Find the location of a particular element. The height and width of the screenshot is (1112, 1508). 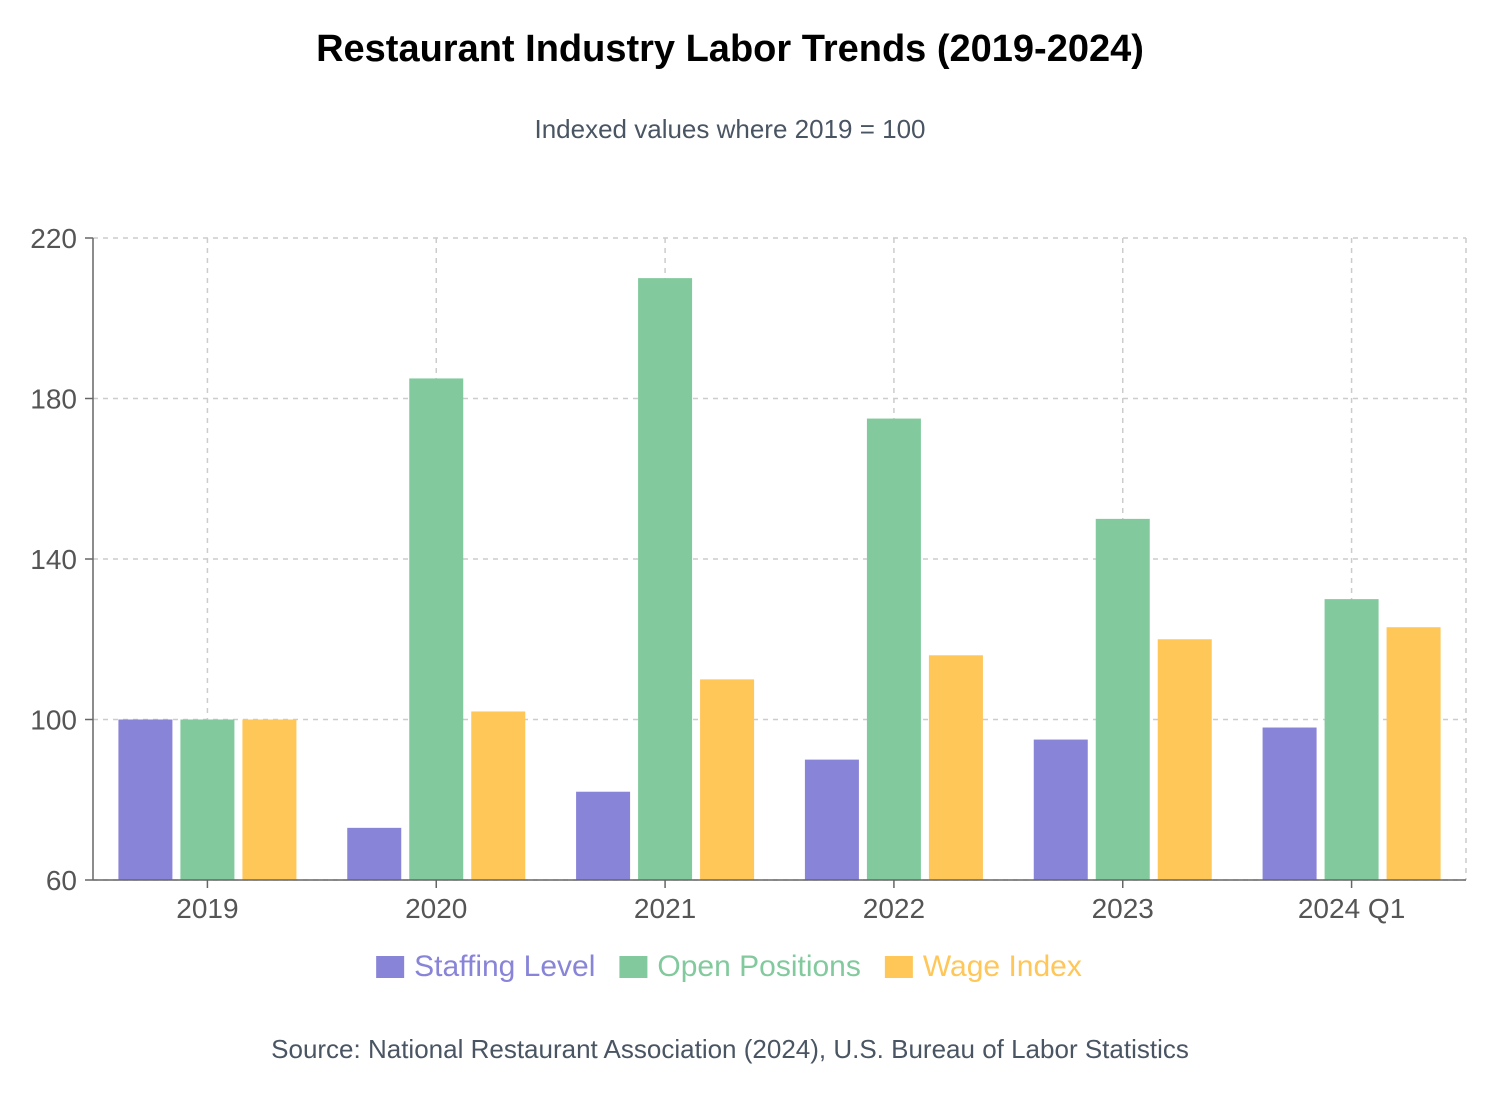

y-tick-label: 220 is located at coordinates (53, 238).